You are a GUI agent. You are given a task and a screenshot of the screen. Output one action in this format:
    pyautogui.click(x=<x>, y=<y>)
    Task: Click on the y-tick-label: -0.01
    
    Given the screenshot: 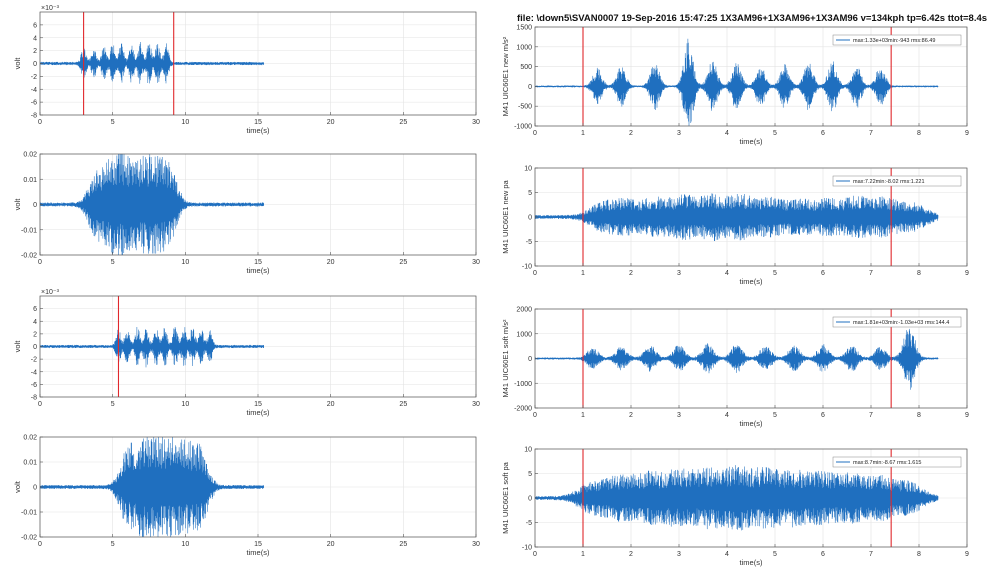 What is the action you would take?
    pyautogui.click(x=29, y=513)
    